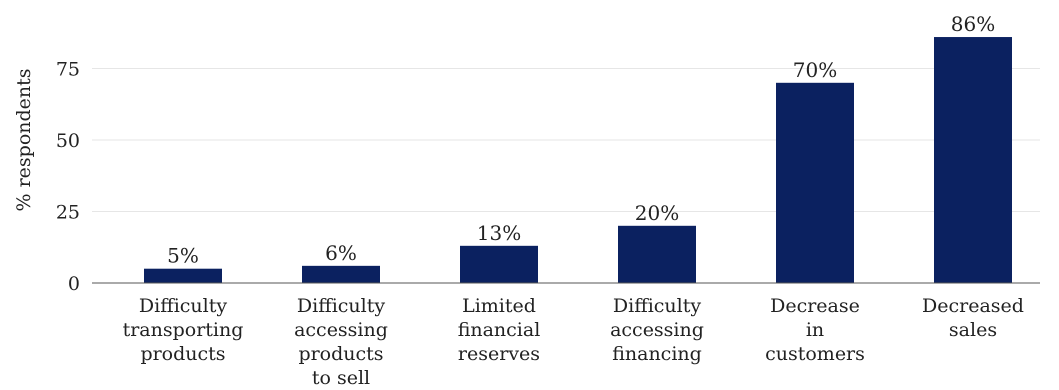  I want to click on bar-value-label: 20%, so click(657, 213).